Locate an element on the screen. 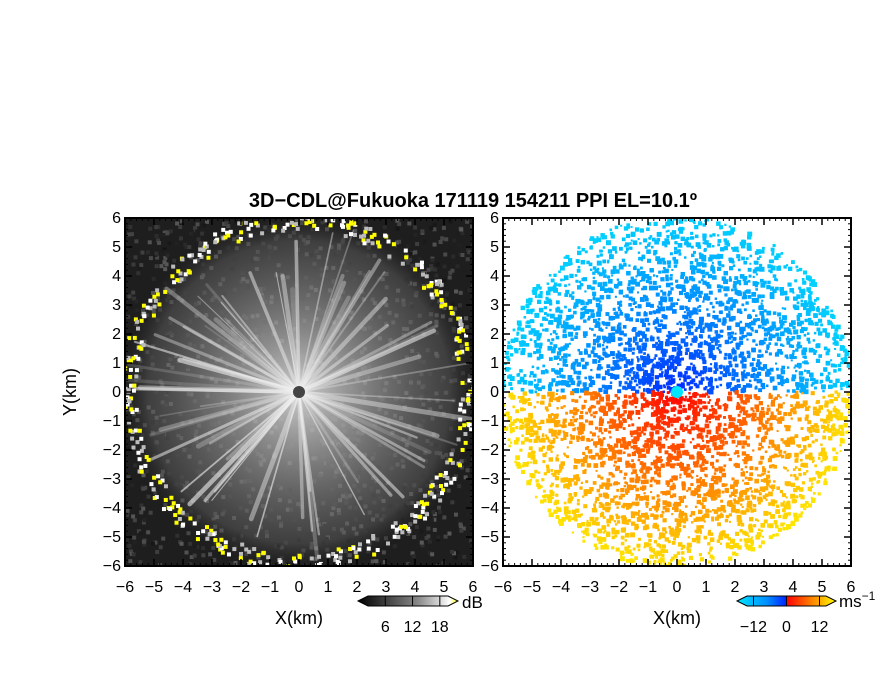 This screenshot has height=680, width=880. colorbar-tick-label: 6 is located at coordinates (385, 627).